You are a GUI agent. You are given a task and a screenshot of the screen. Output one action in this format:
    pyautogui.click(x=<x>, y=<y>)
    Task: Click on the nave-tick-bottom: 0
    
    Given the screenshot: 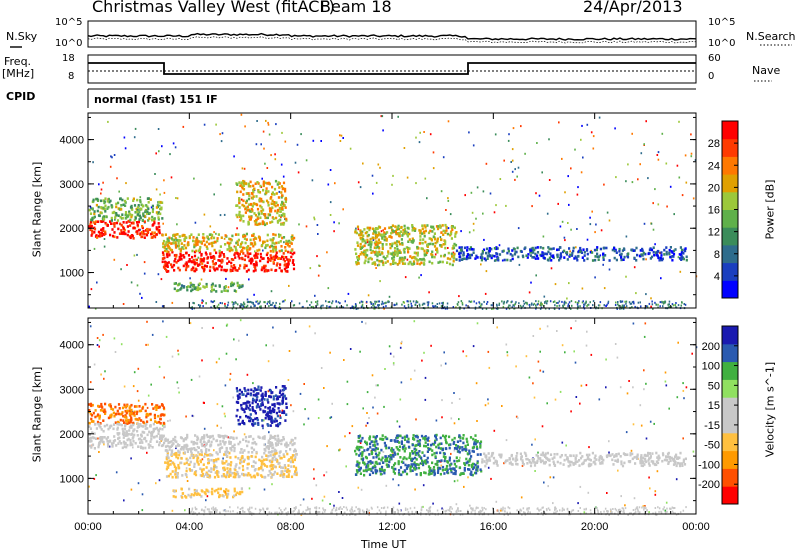 What is the action you would take?
    pyautogui.click(x=711, y=76)
    